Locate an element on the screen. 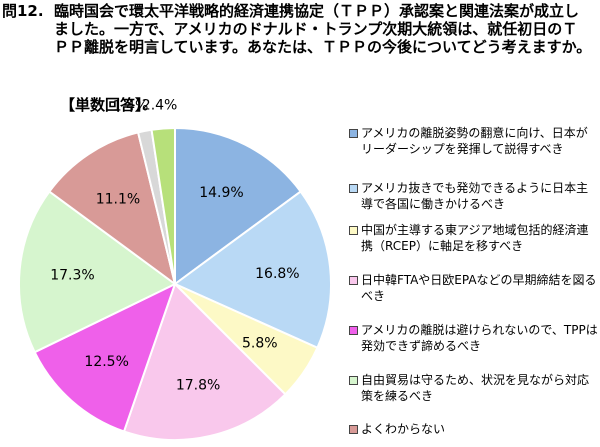  legend-label: アメリカ抜きでも発効できるように日本主導で各国に働きかけるべき is located at coordinates (475, 196).